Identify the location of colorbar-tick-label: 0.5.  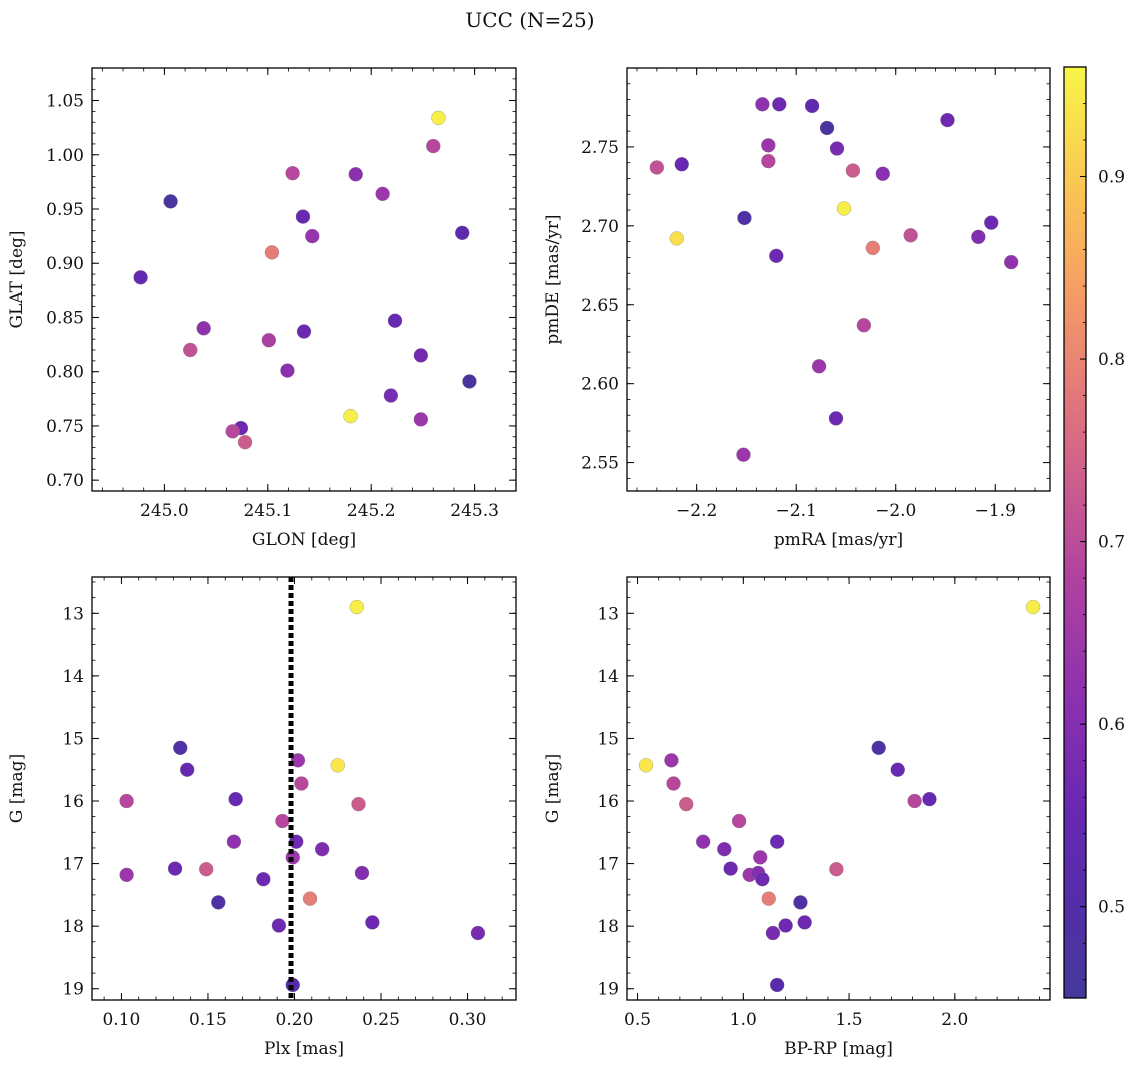
(1111, 908).